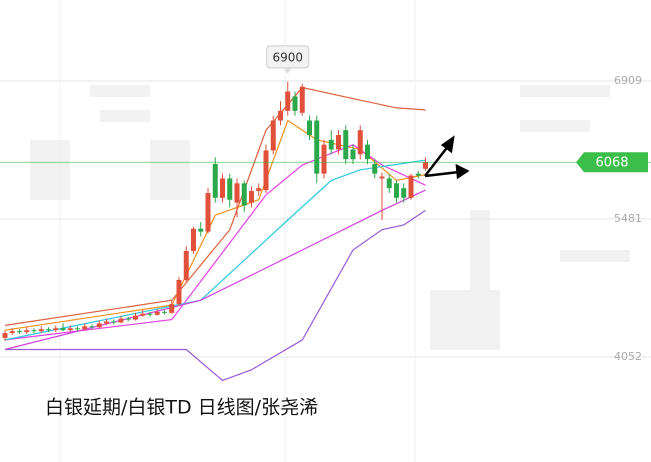 The height and width of the screenshot is (462, 651). I want to click on arrows, so click(447, 157).